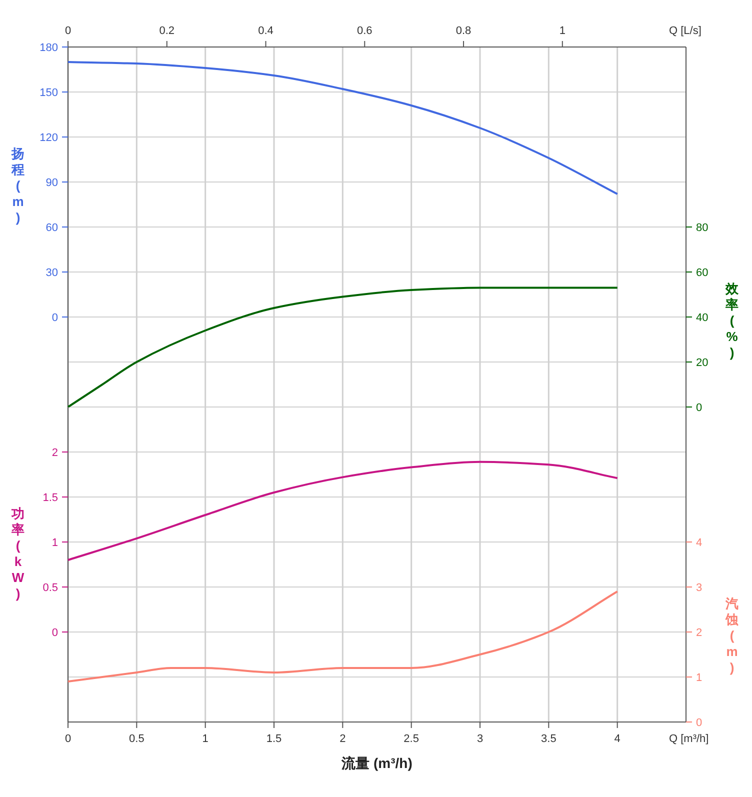 The image size is (752, 797). I want to click on x2-tick-label: 0.6, so click(364, 31).